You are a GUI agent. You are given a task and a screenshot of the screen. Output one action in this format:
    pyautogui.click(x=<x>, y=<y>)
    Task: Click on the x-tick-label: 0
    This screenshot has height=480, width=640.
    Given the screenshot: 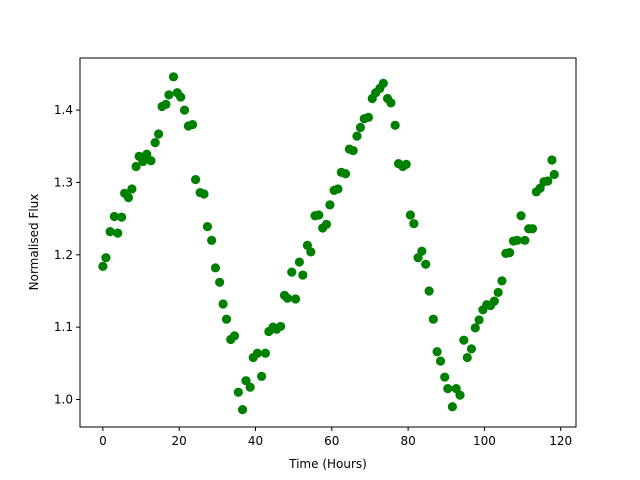 What is the action you would take?
    pyautogui.click(x=103, y=441)
    